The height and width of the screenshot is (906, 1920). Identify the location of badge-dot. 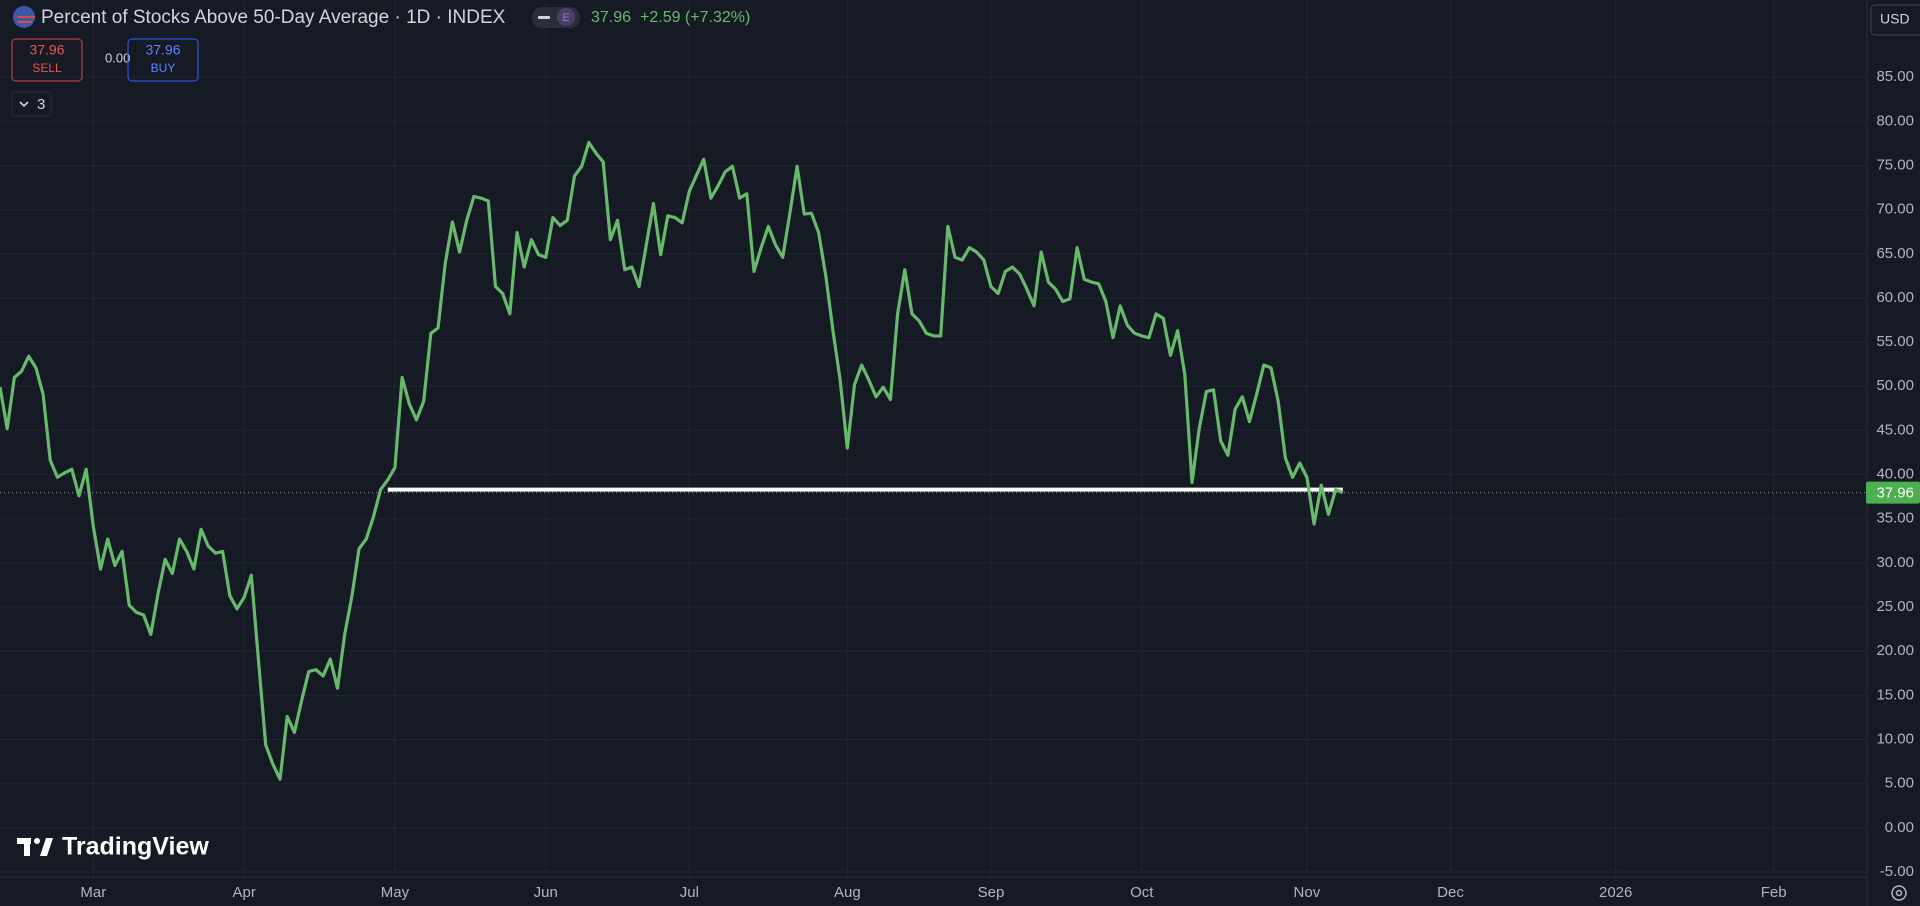
(566, 17).